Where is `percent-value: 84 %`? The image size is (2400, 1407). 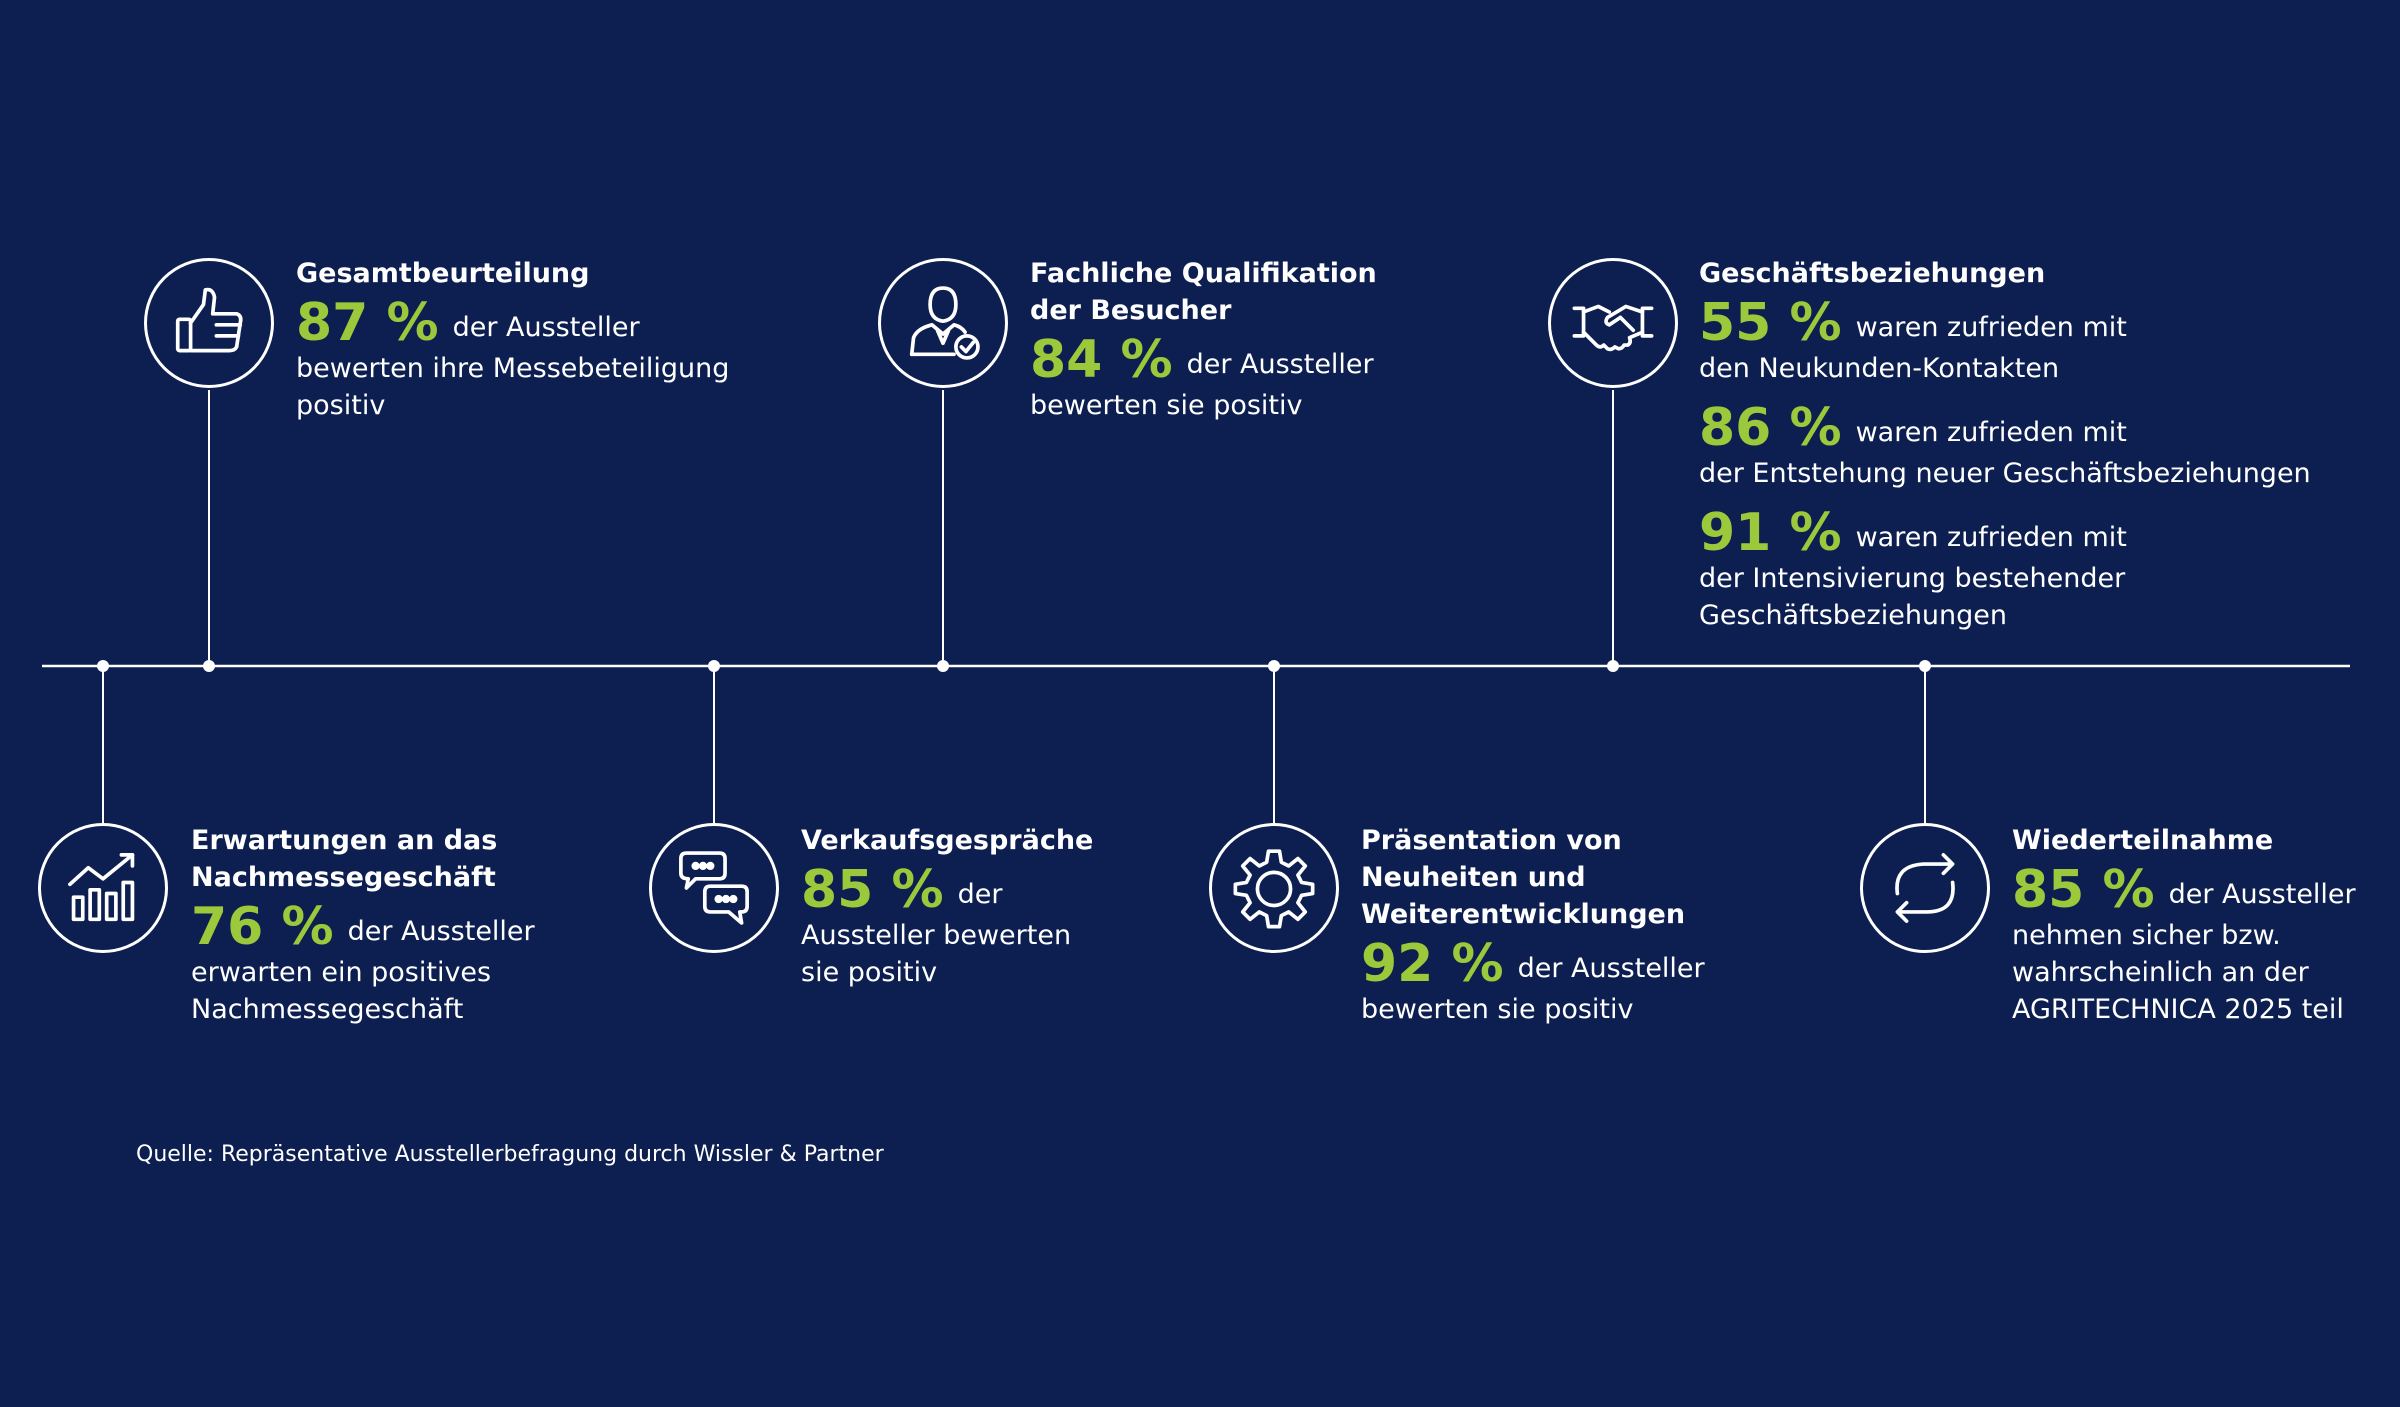
percent-value: 84 % is located at coordinates (1101, 360).